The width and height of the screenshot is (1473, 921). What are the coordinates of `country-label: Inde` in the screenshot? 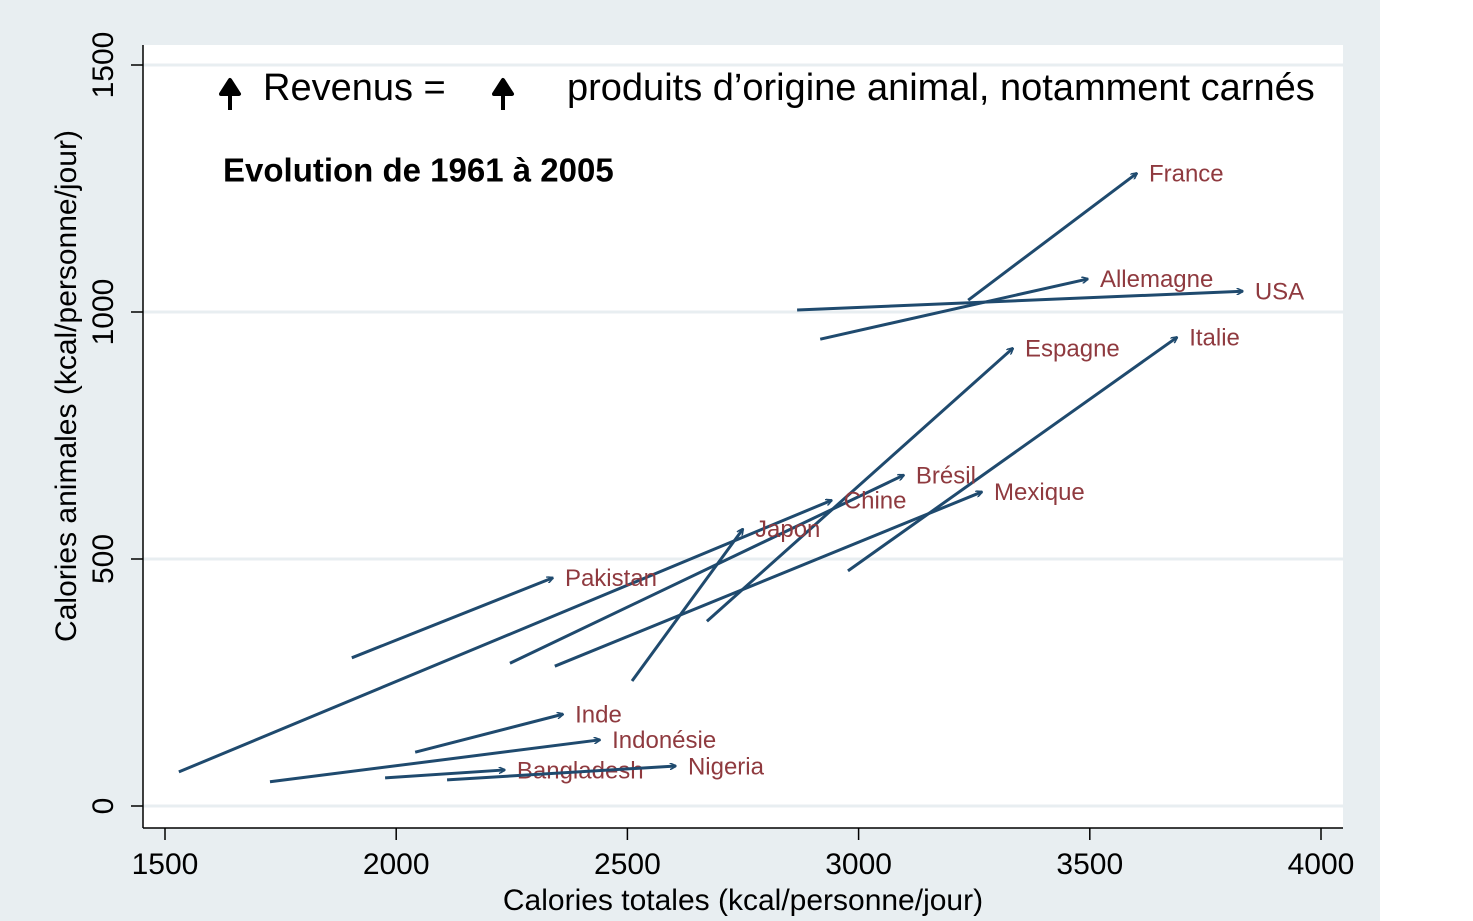 It's located at (598, 714).